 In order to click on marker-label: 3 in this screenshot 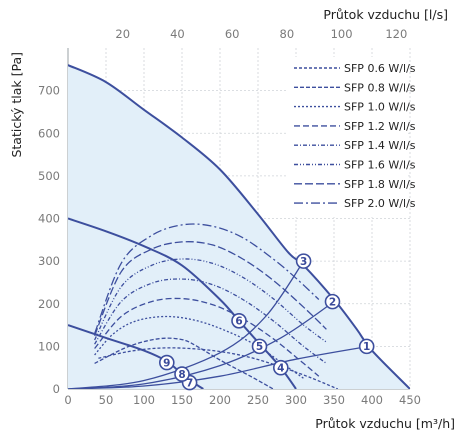, I will do `click(303, 262)`.